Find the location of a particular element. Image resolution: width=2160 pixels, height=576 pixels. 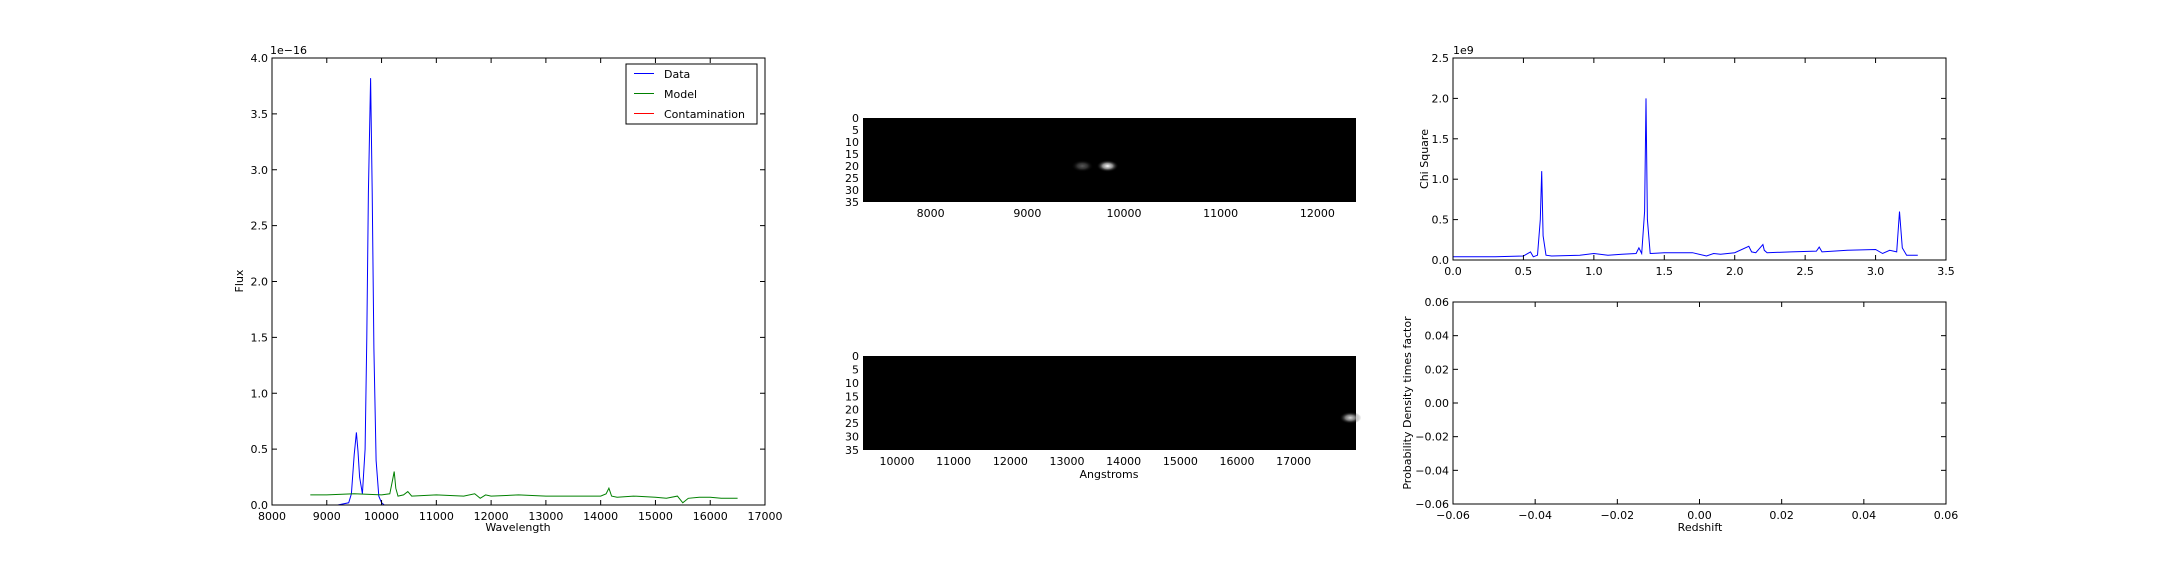

spectrum-series-model is located at coordinates (524, 487).